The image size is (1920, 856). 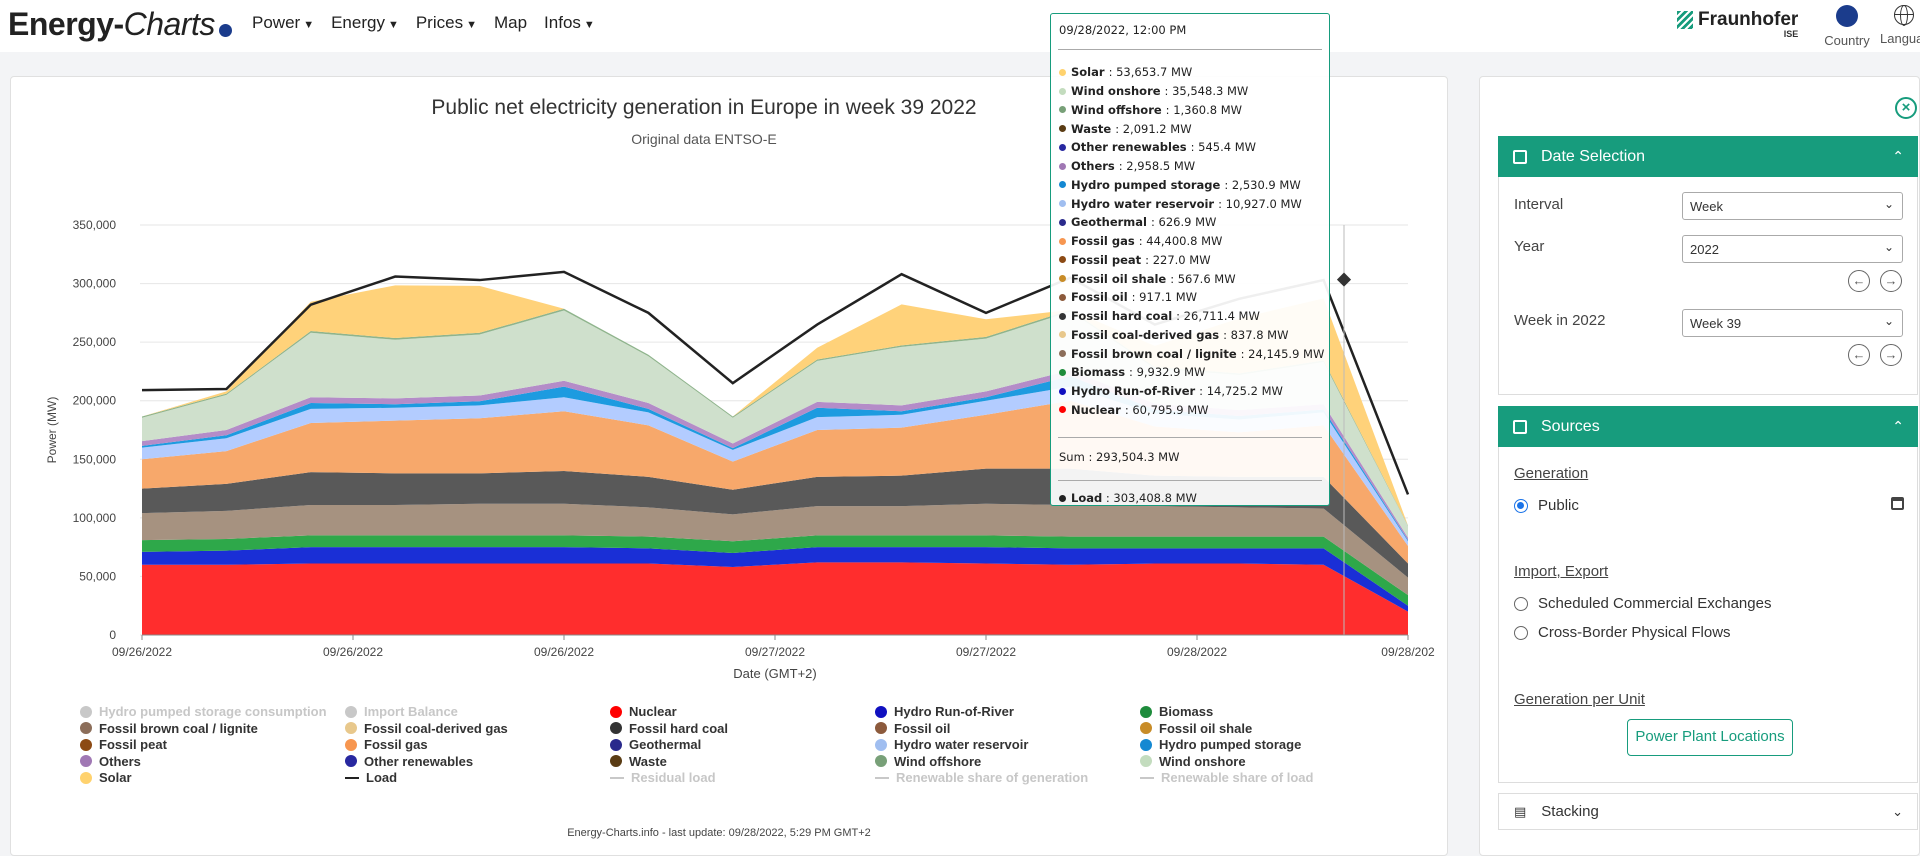 What do you see at coordinates (742, 762) in the screenshot?
I see `legend-item: Waste` at bounding box center [742, 762].